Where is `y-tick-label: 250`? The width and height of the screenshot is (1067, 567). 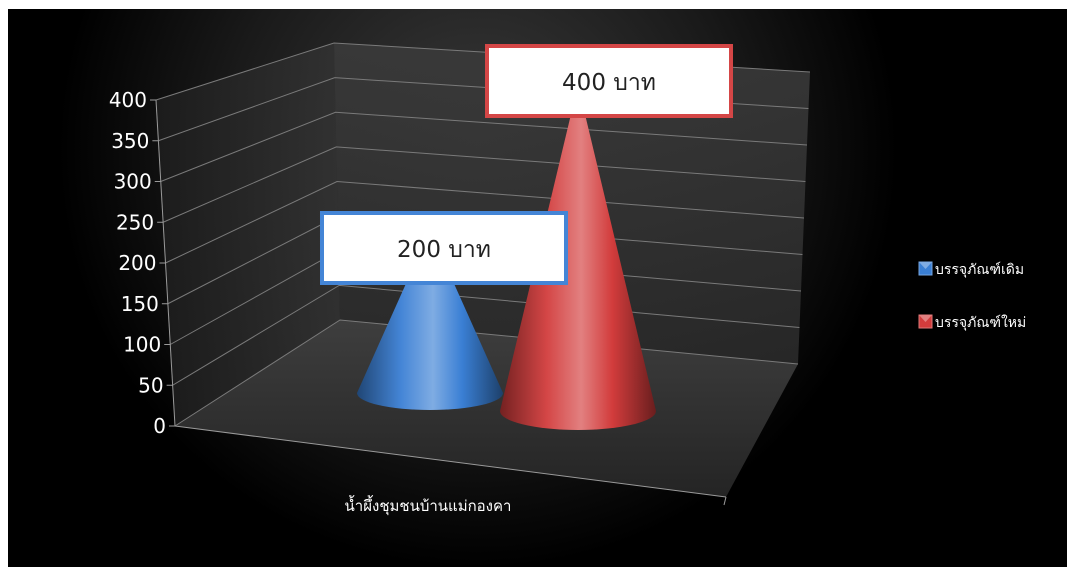
y-tick-label: 250 is located at coordinates (135, 222).